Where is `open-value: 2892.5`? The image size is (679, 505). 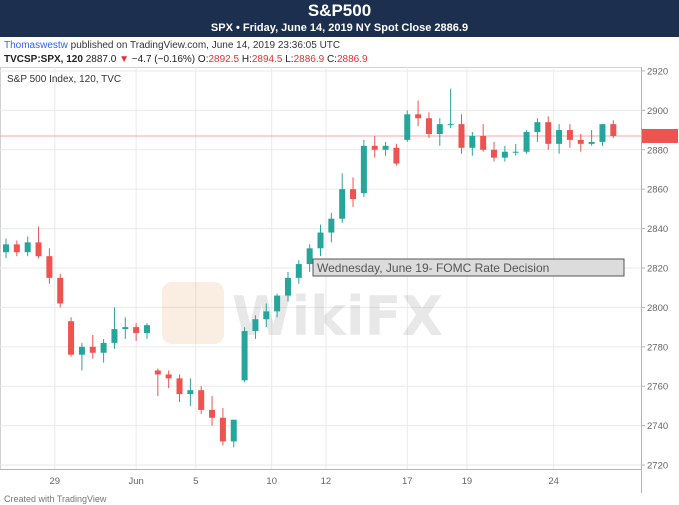 open-value: 2892.5 is located at coordinates (224, 59).